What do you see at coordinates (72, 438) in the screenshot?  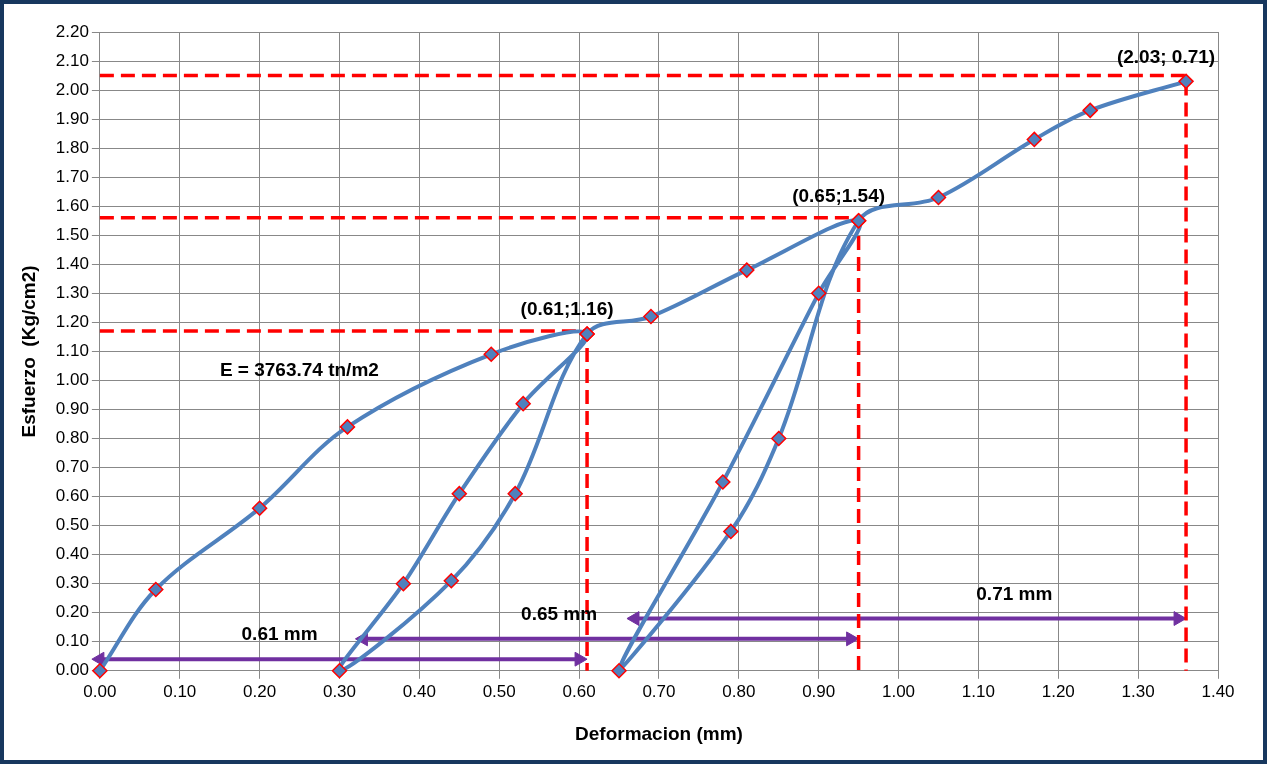 I see `y-tick-label: 0.80` at bounding box center [72, 438].